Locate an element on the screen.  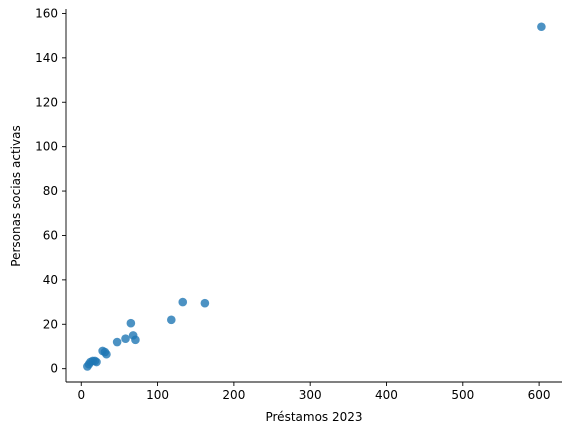
y-tick-label: 60 is located at coordinates (50, 235).